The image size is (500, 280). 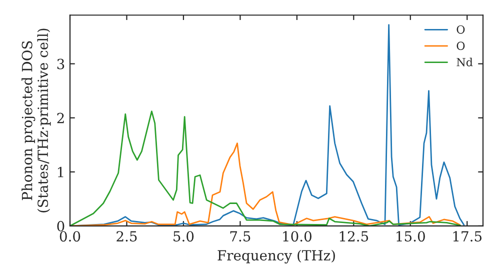 What do you see at coordinates (60, 118) in the screenshot?
I see `y-tick-label: 2` at bounding box center [60, 118].